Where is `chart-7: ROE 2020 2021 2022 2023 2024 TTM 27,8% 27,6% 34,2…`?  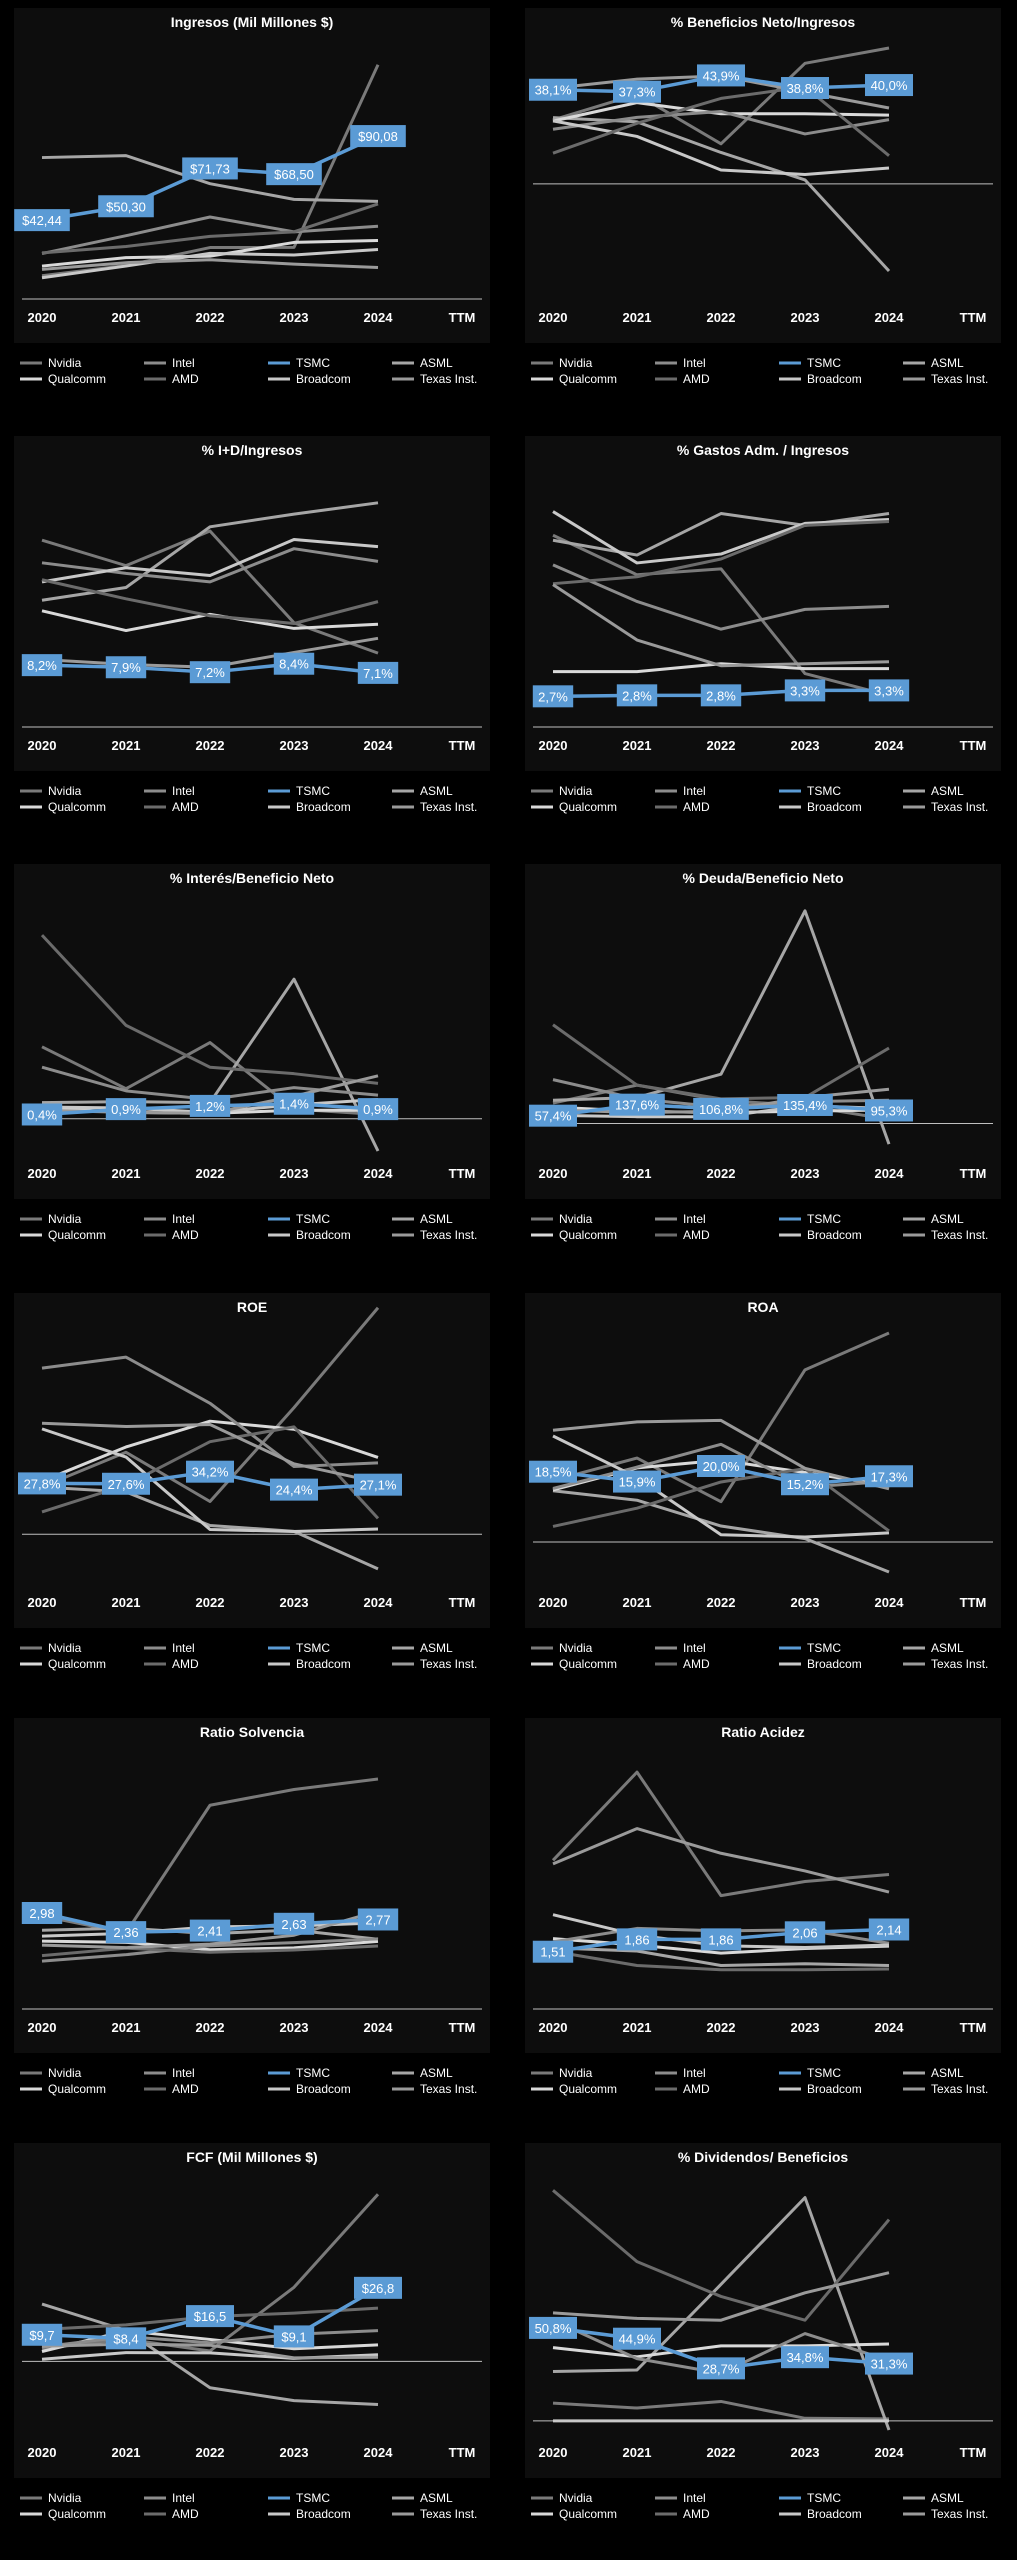 chart-7: ROE 2020 2021 2022 2023 2024 TTM 27,8% 27,6% 34,2… is located at coordinates (252, 1482).